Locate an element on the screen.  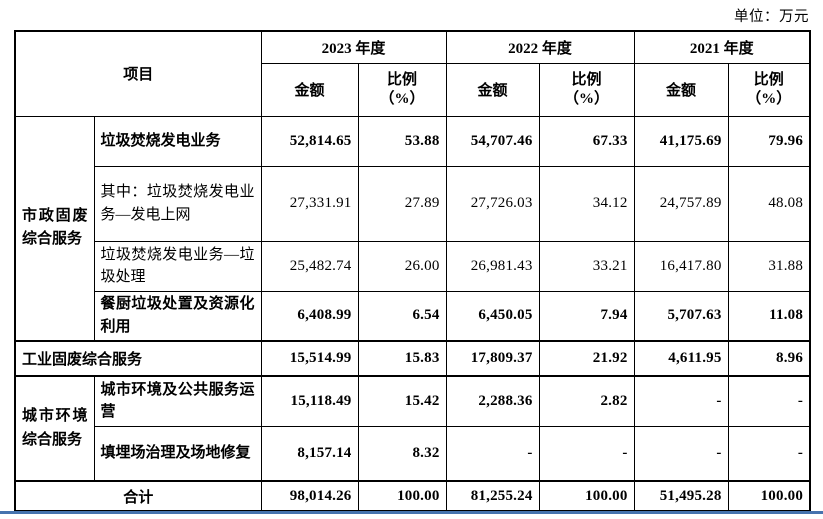
col-header-year-2022: 2022 年度 is located at coordinates (540, 47).